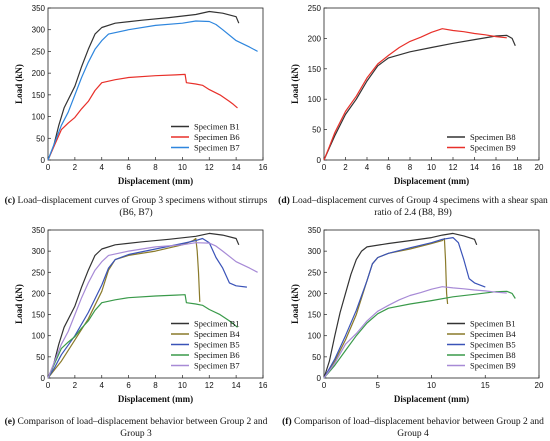 Image resolution: width=550 pixels, height=441 pixels. Describe the element at coordinates (378, 385) in the screenshot. I see `x-tick-label: 5` at that location.